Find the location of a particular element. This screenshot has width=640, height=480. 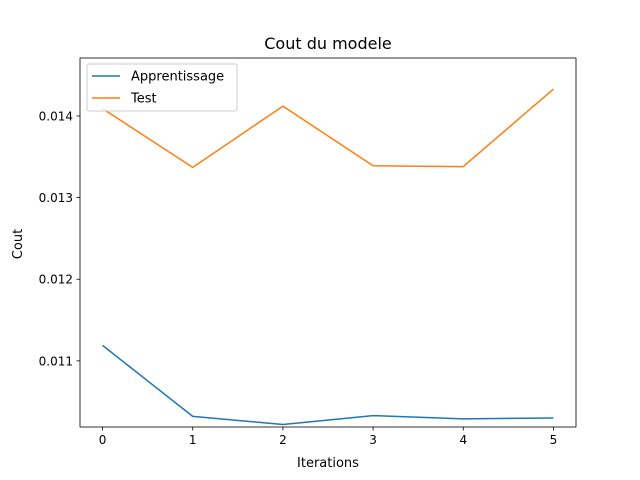

legend-box is located at coordinates (162, 87).